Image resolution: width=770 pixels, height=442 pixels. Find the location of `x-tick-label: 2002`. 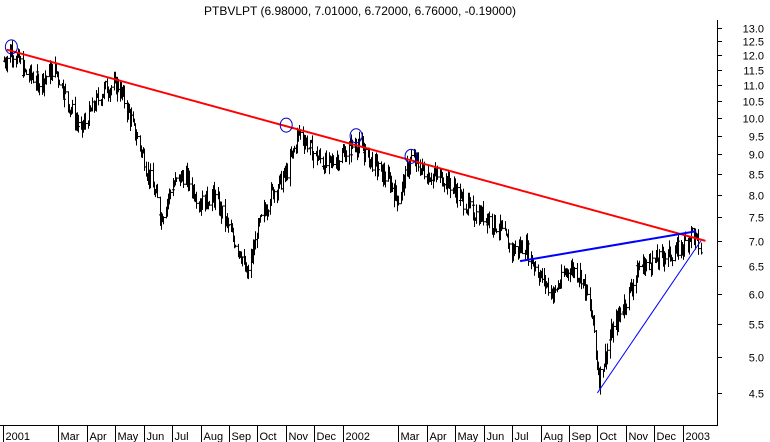

x-tick-label: 2002 is located at coordinates (358, 436).